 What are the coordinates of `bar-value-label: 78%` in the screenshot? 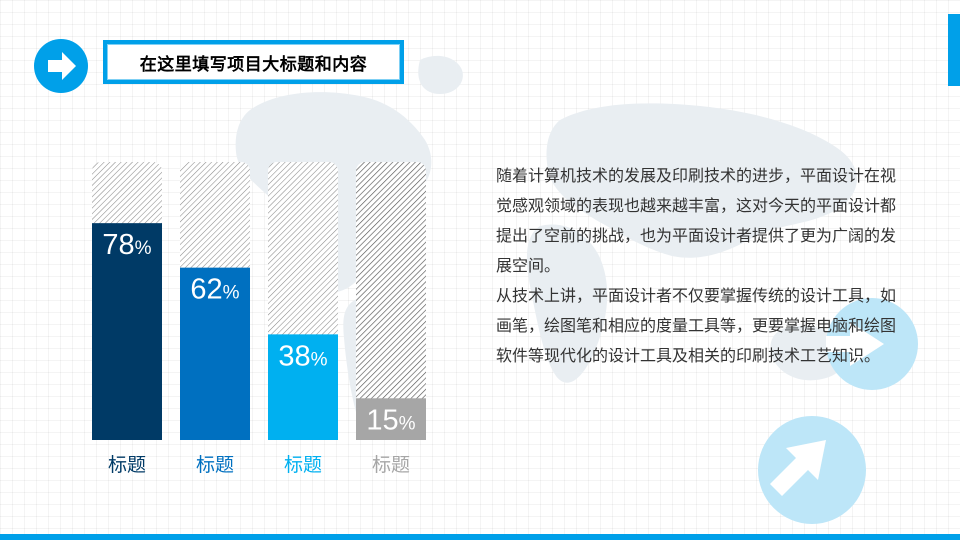 It's located at (126, 245).